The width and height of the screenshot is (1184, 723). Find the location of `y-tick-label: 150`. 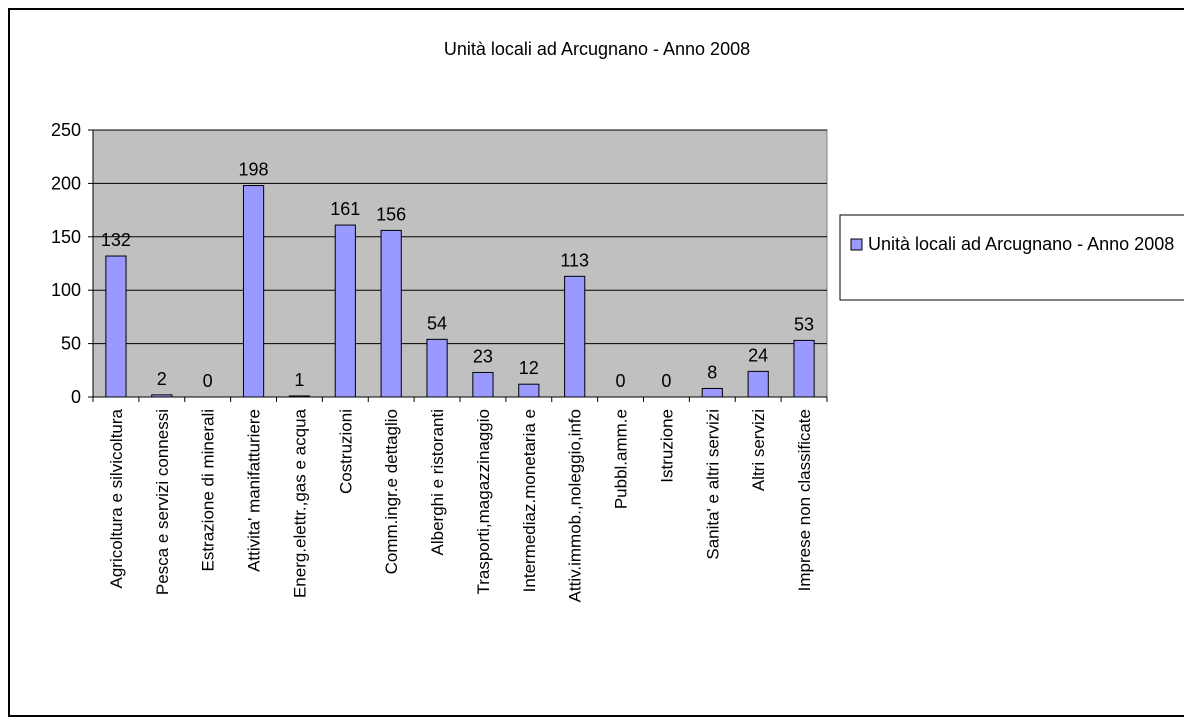

y-tick-label: 150 is located at coordinates (66, 237).